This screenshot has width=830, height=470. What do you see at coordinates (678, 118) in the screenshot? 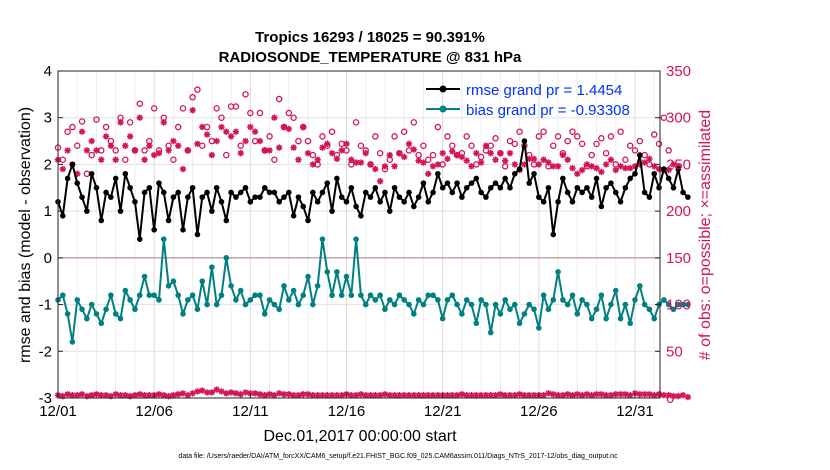
I see `y-right-tick-label: 300` at bounding box center [678, 118].